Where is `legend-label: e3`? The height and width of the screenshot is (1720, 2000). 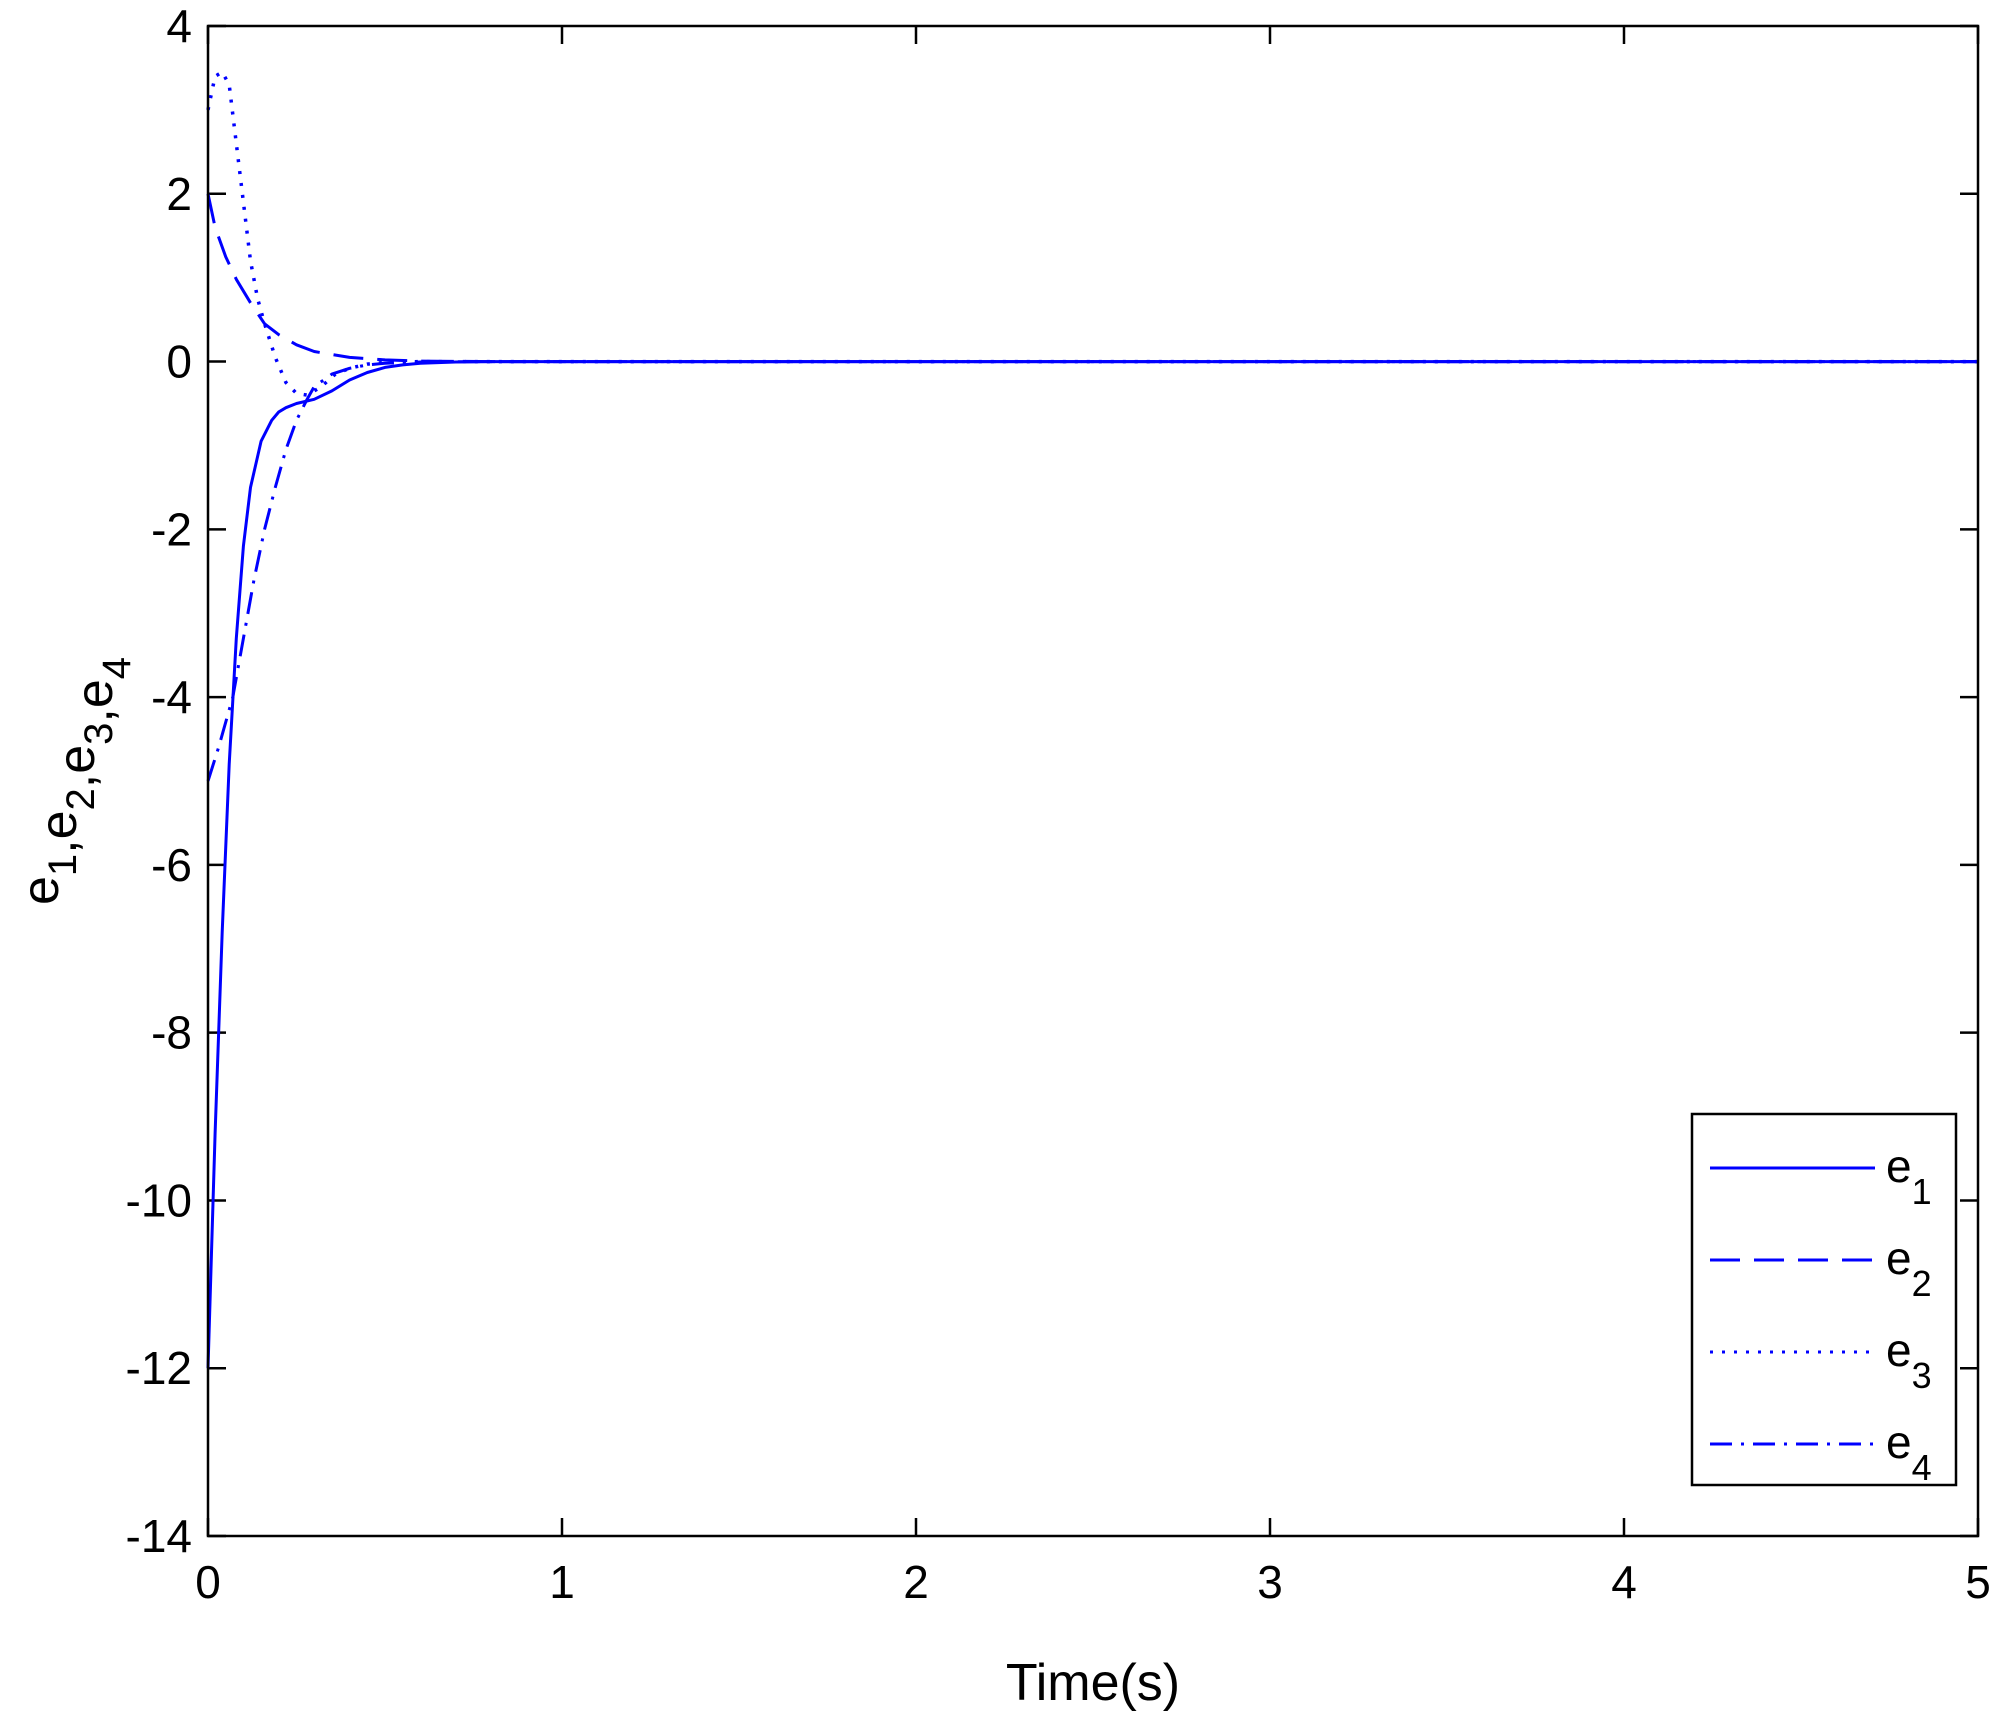 legend-label: e3 is located at coordinates (1909, 1360).